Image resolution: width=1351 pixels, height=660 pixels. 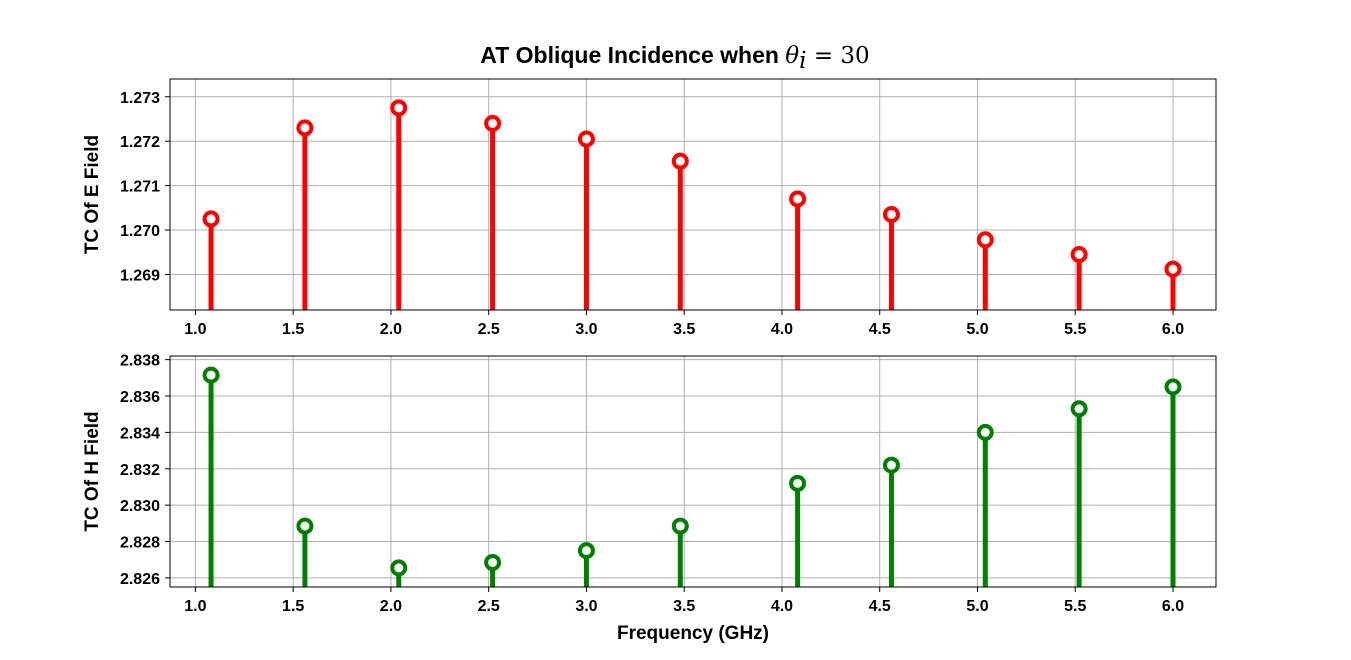 I want to click on y-tick-label: 2.830, so click(x=140, y=506).